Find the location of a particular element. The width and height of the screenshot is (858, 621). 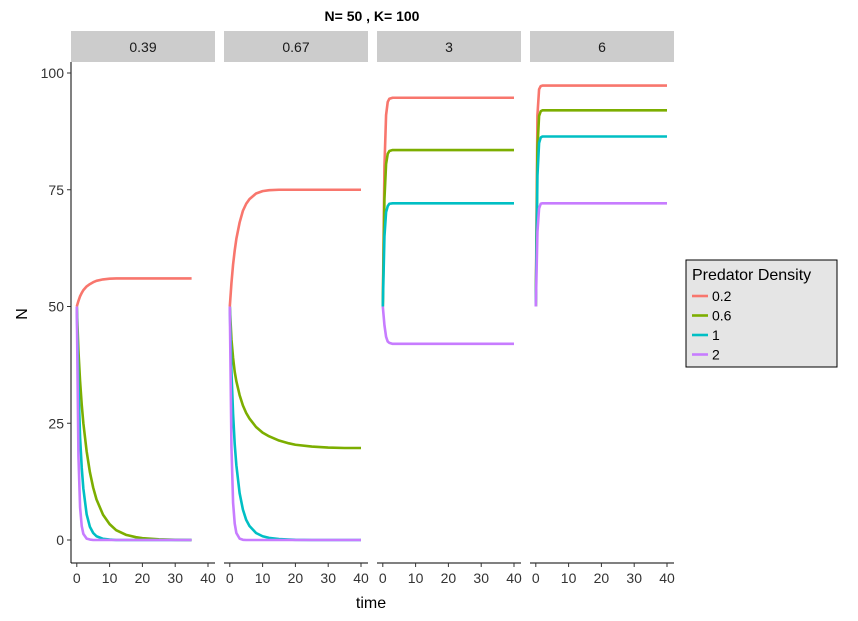

y-tick-label: 75 is located at coordinates (56, 190).